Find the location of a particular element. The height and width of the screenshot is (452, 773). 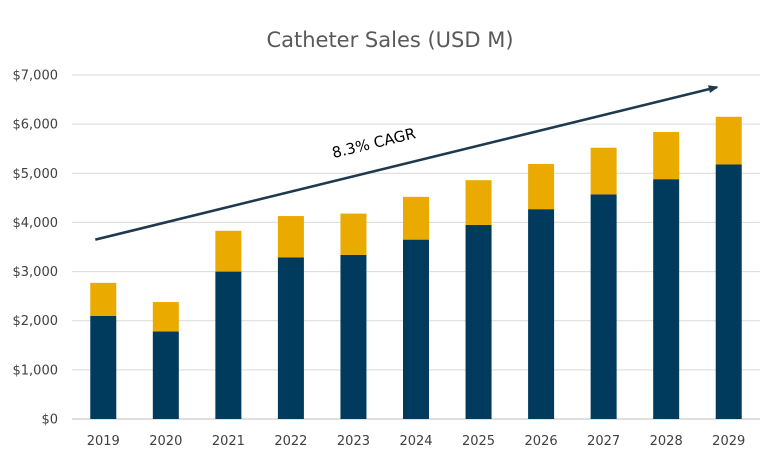

x-tick-label: 2029 is located at coordinates (728, 441).